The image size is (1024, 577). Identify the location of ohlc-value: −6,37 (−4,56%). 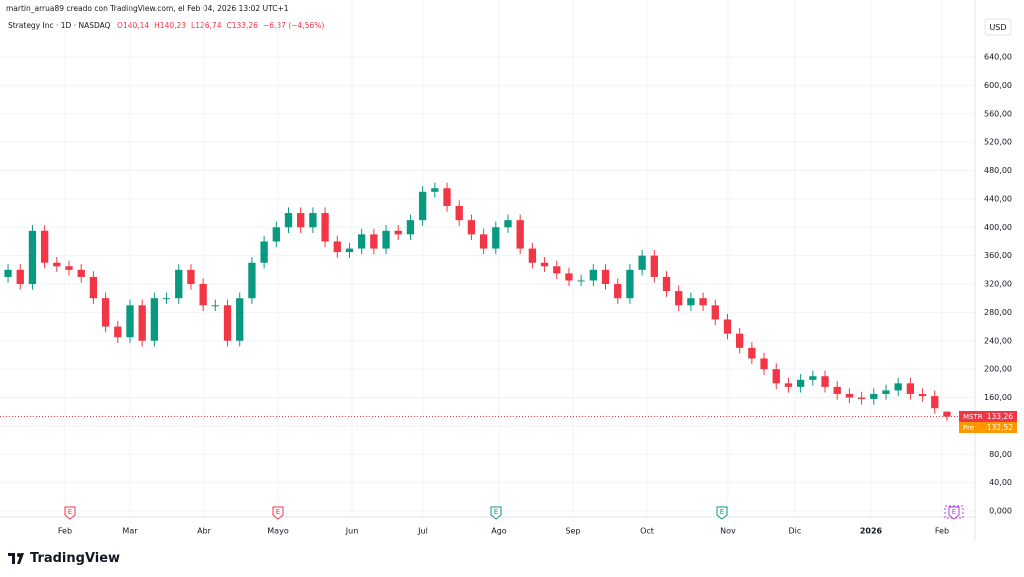
(293, 25).